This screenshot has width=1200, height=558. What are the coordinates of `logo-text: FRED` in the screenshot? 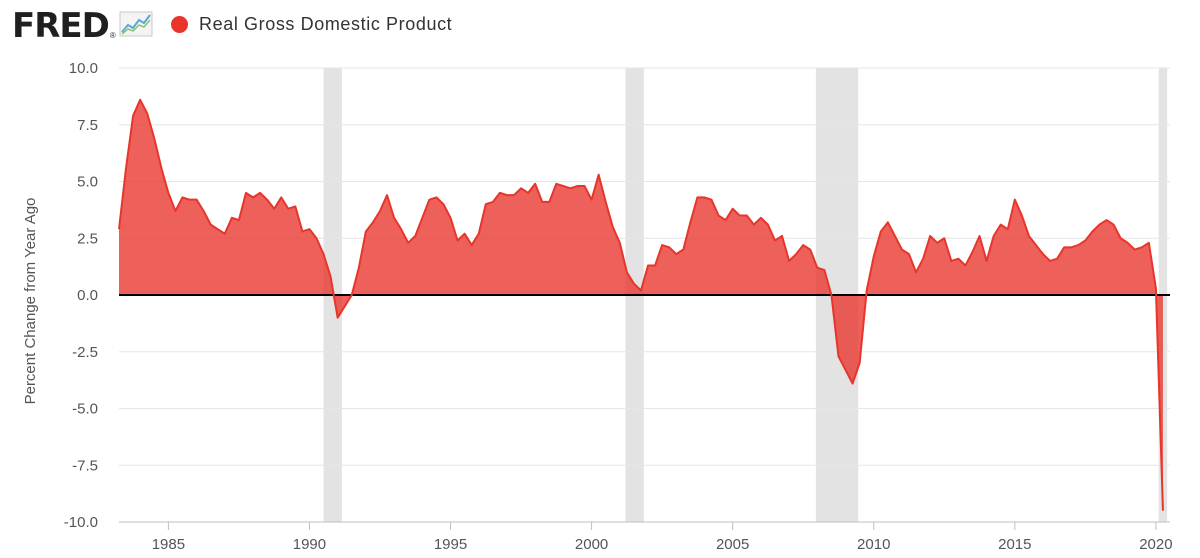 It's located at (61, 26).